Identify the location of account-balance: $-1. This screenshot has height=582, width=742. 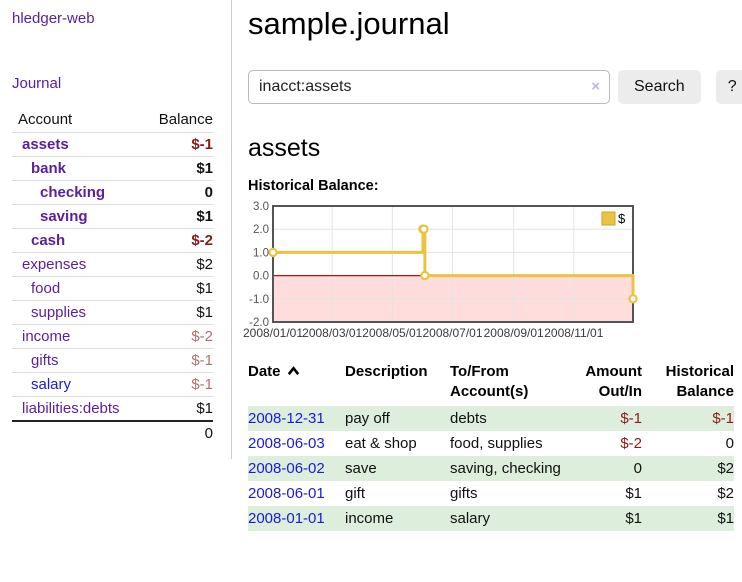
(176, 360).